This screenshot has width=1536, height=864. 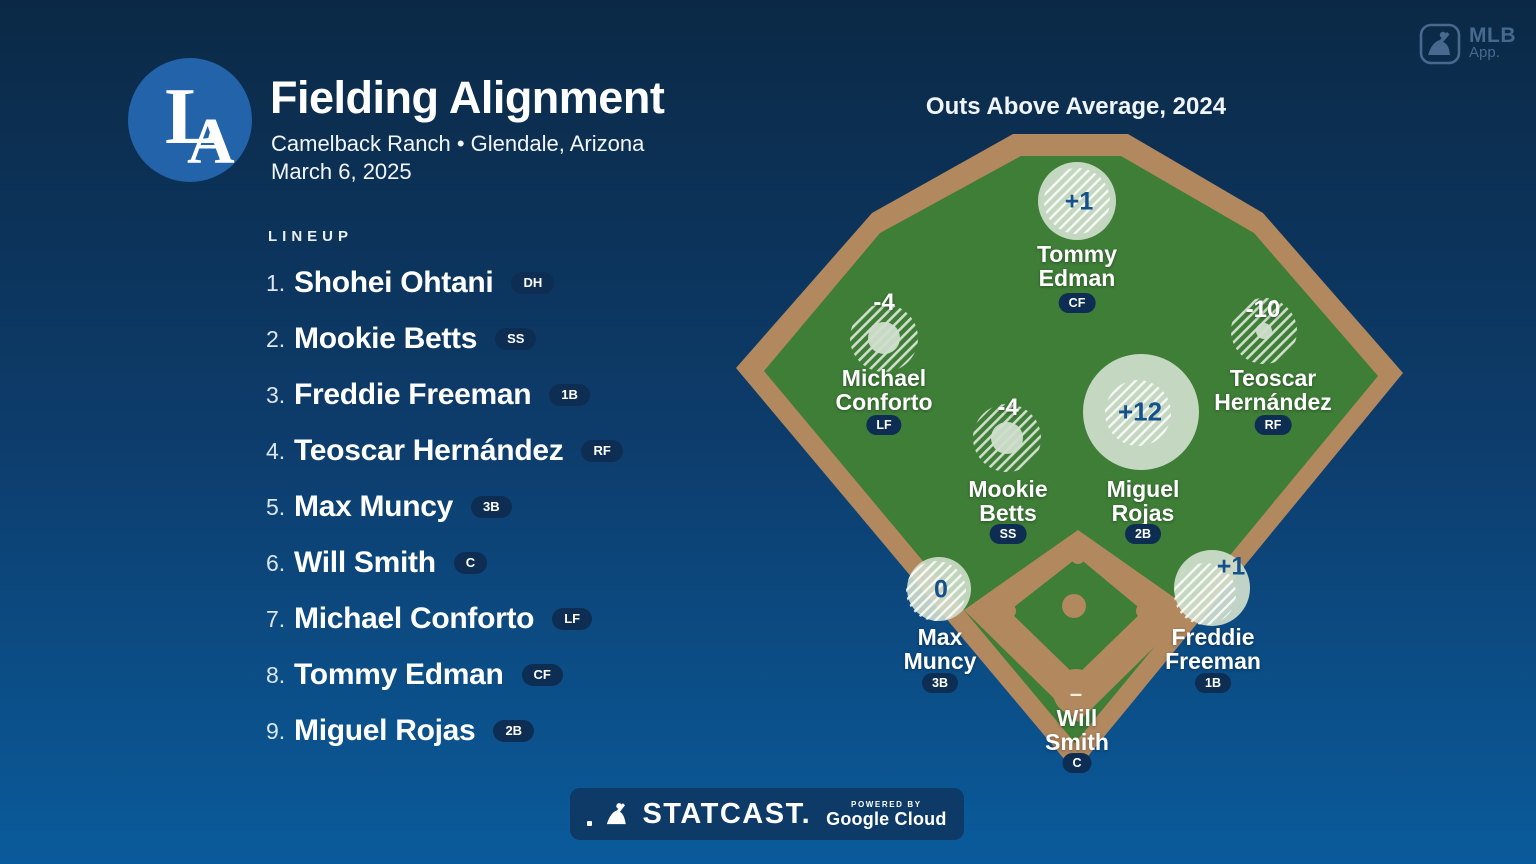 What do you see at coordinates (1440, 44) in the screenshot?
I see `mlb-app-icon` at bounding box center [1440, 44].